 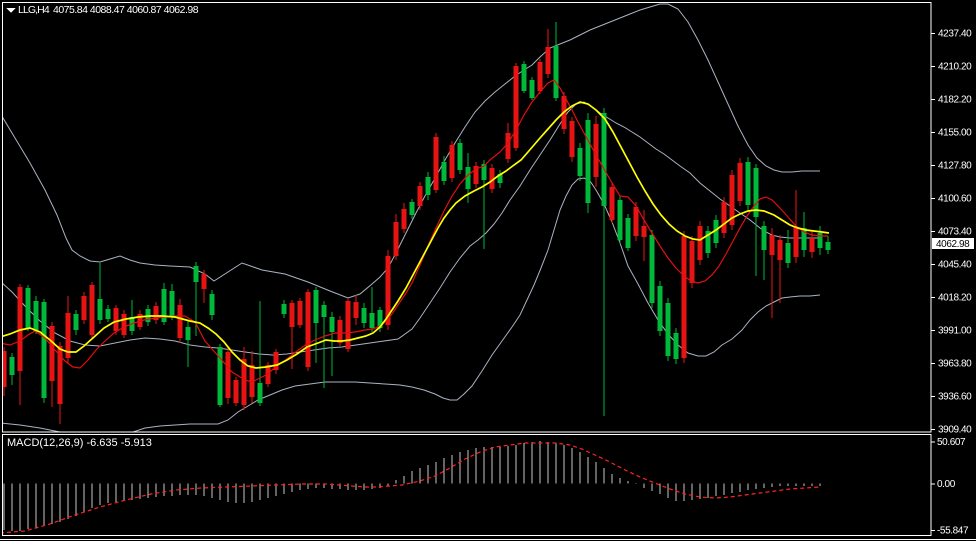 I want to click on svg-text: 4073.40, so click(x=955, y=232).